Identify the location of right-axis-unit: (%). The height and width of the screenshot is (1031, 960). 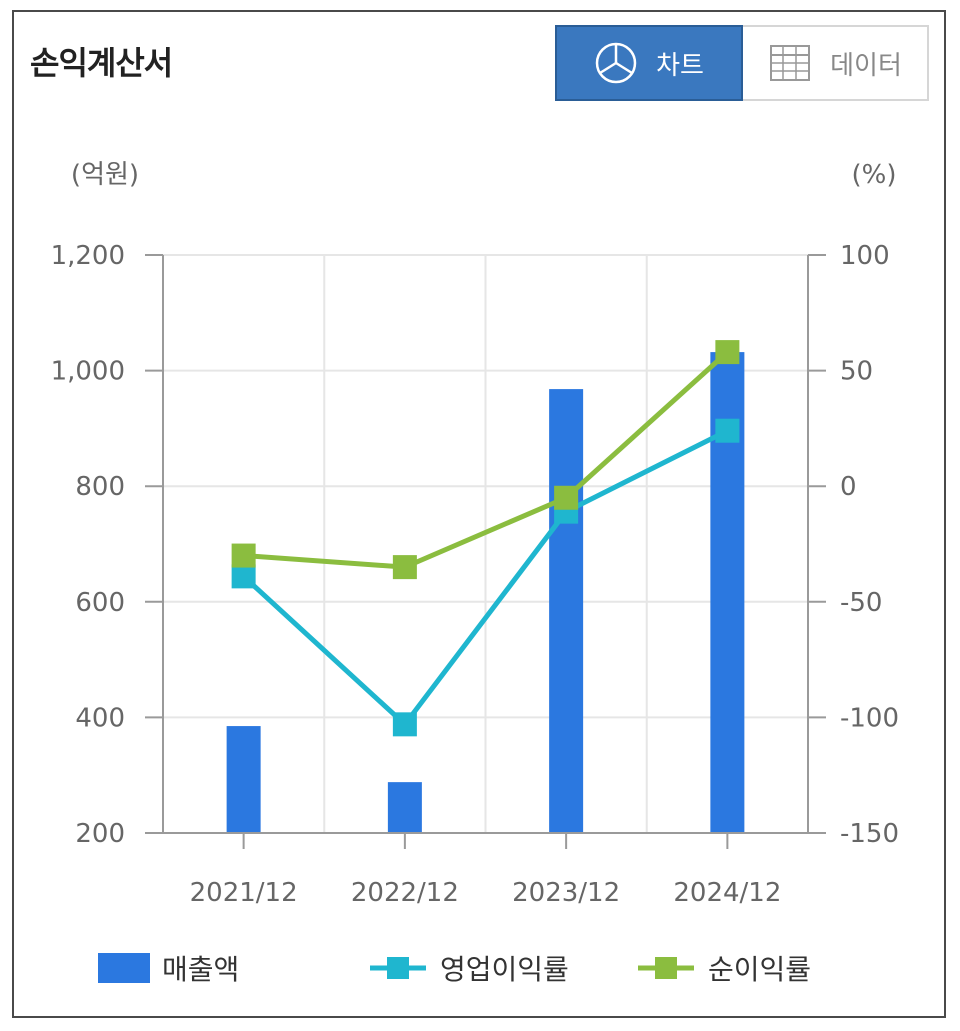
(874, 175).